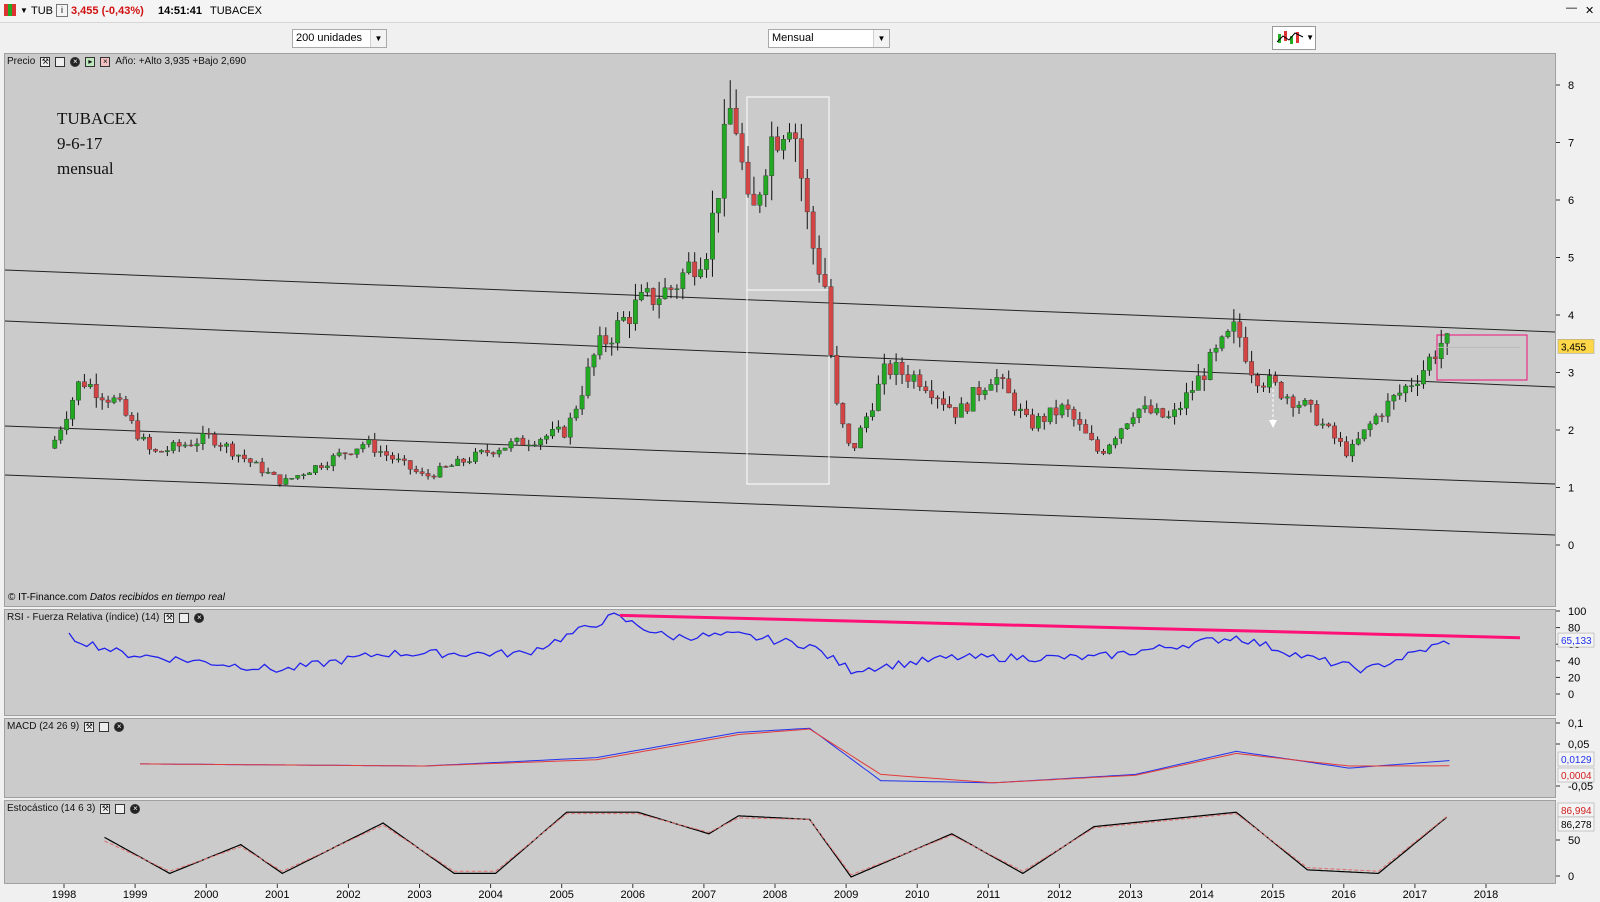 The width and height of the screenshot is (1600, 902). Describe the element at coordinates (1201, 895) in the screenshot. I see `year-label: 2014` at that location.